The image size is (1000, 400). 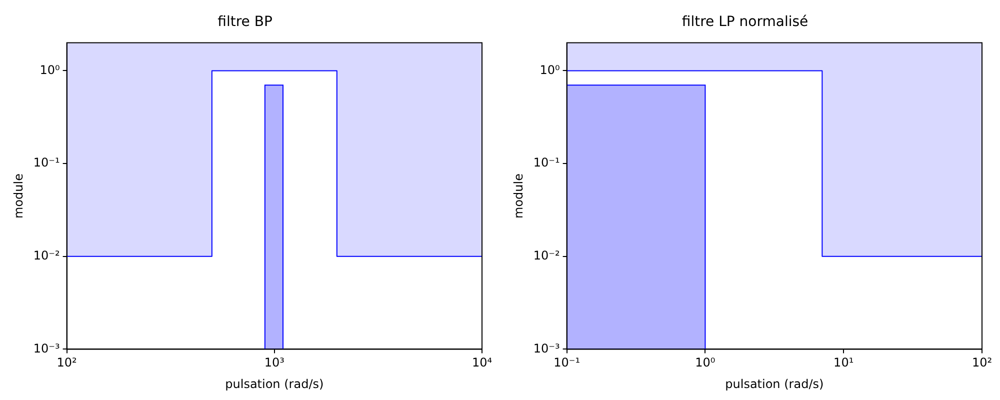 What do you see at coordinates (745, 22) in the screenshot?
I see `chart-title: filtre LP normalisé` at bounding box center [745, 22].